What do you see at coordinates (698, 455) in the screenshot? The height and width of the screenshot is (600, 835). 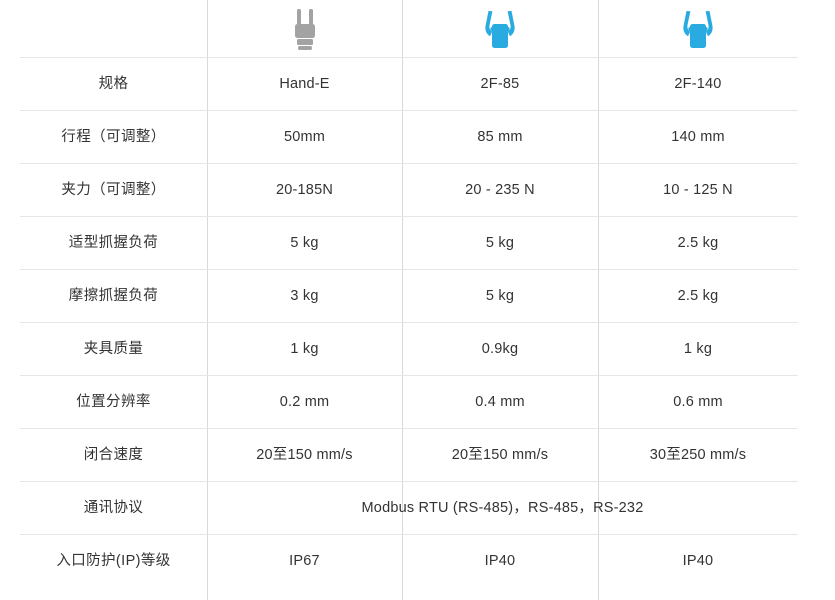 I see `row-value-f2_140: 30至250 mm/s` at bounding box center [698, 455].